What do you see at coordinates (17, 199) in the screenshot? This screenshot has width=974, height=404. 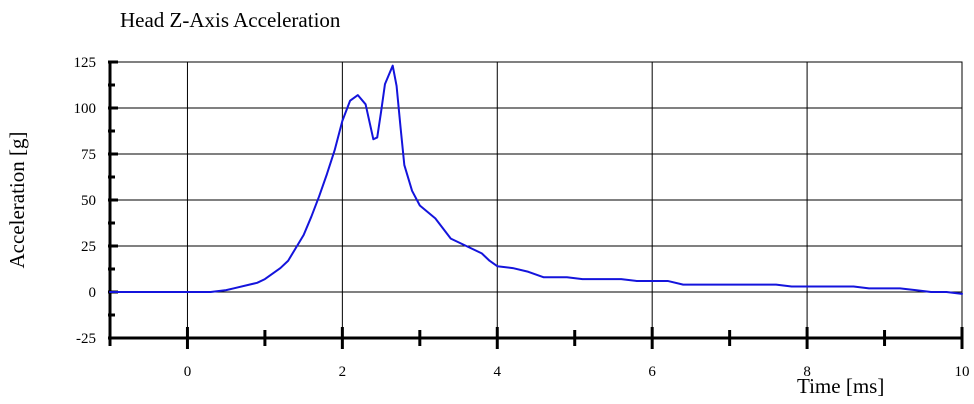 I see `y-axis-title: Acceleration [g]` at bounding box center [17, 199].